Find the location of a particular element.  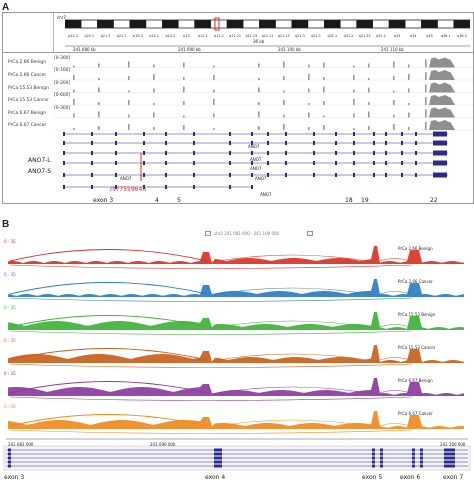

coord-label-2: 241 090 000 is located at coordinates (163, 444).